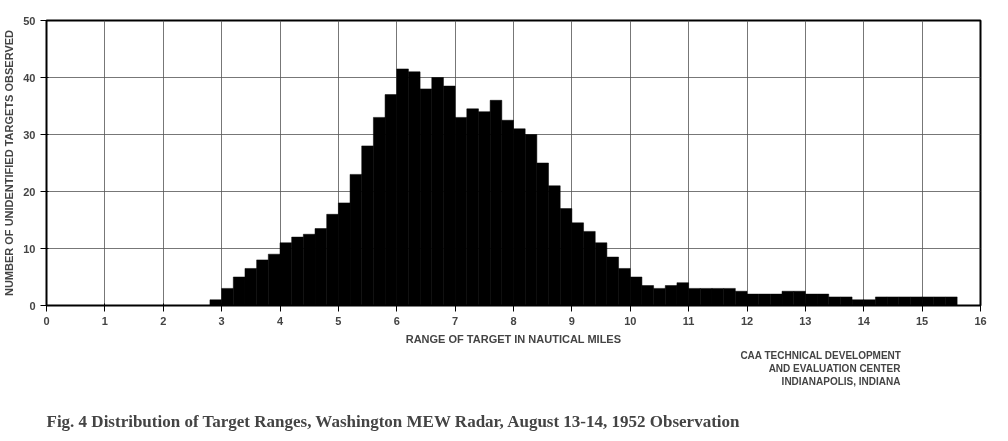 Image resolution: width=1008 pixels, height=441 pixels. I want to click on x-tick-label: 4, so click(280, 320).